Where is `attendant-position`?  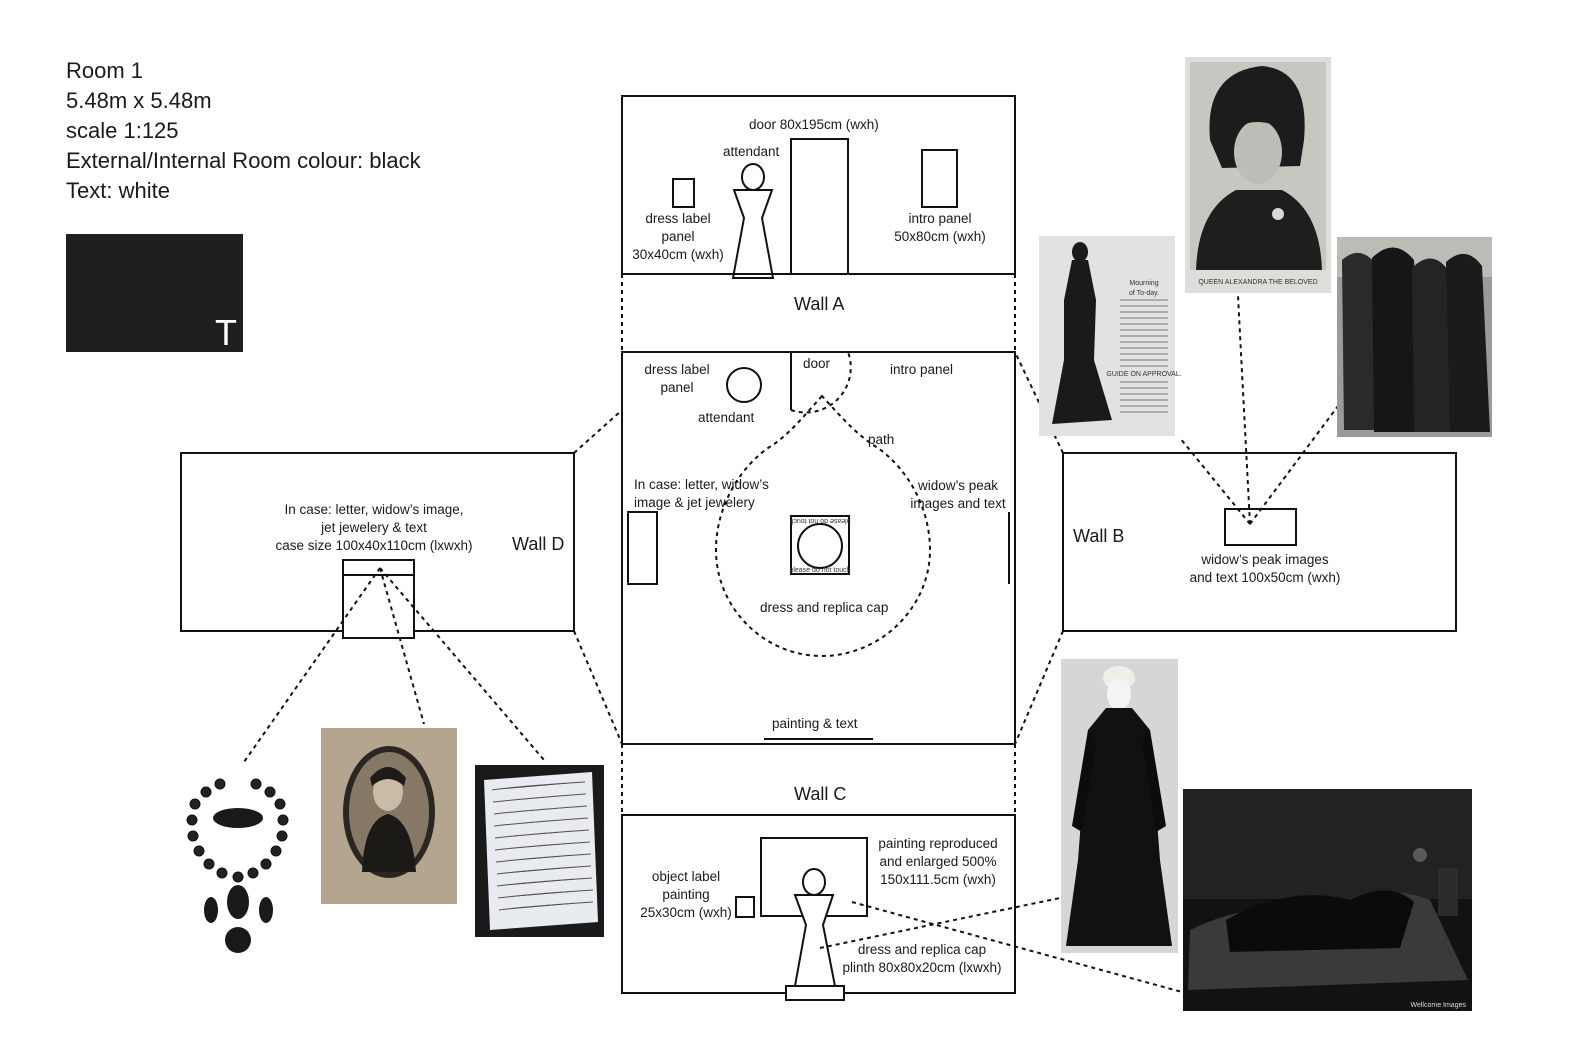
attendant-position is located at coordinates (744, 385).